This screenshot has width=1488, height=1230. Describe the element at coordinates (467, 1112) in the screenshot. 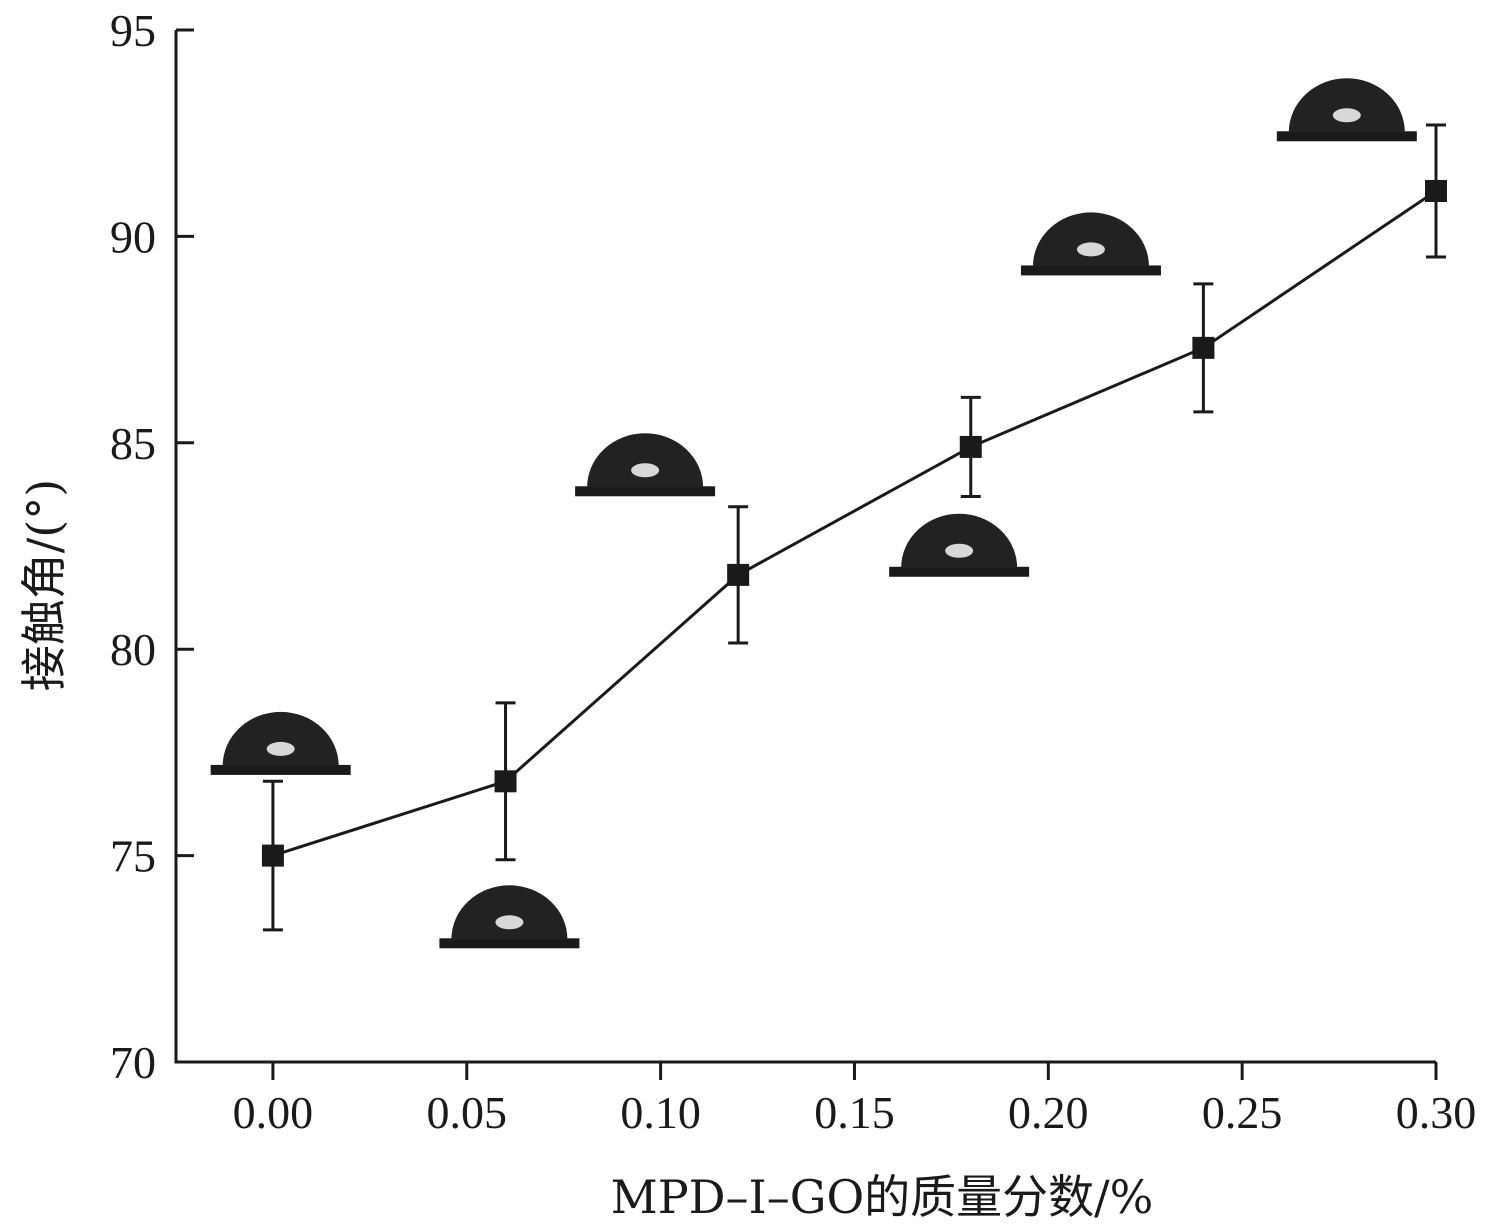

I see `x-tick-label-1: 0.05` at that location.